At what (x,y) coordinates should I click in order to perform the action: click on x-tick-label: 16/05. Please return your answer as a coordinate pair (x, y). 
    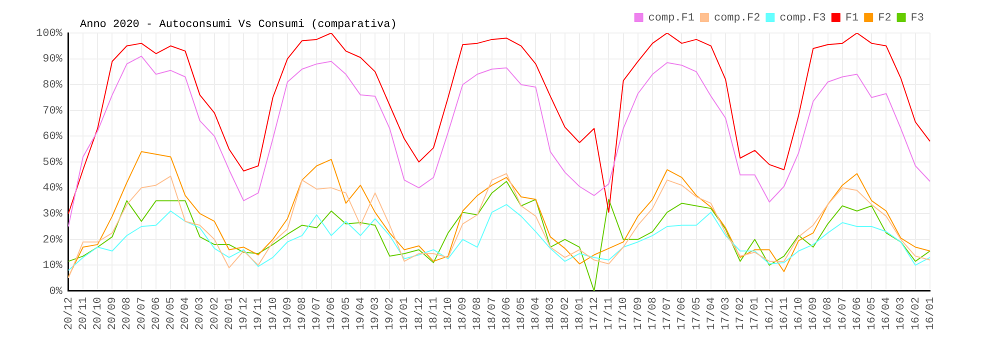
    Looking at the image, I should click on (872, 313).